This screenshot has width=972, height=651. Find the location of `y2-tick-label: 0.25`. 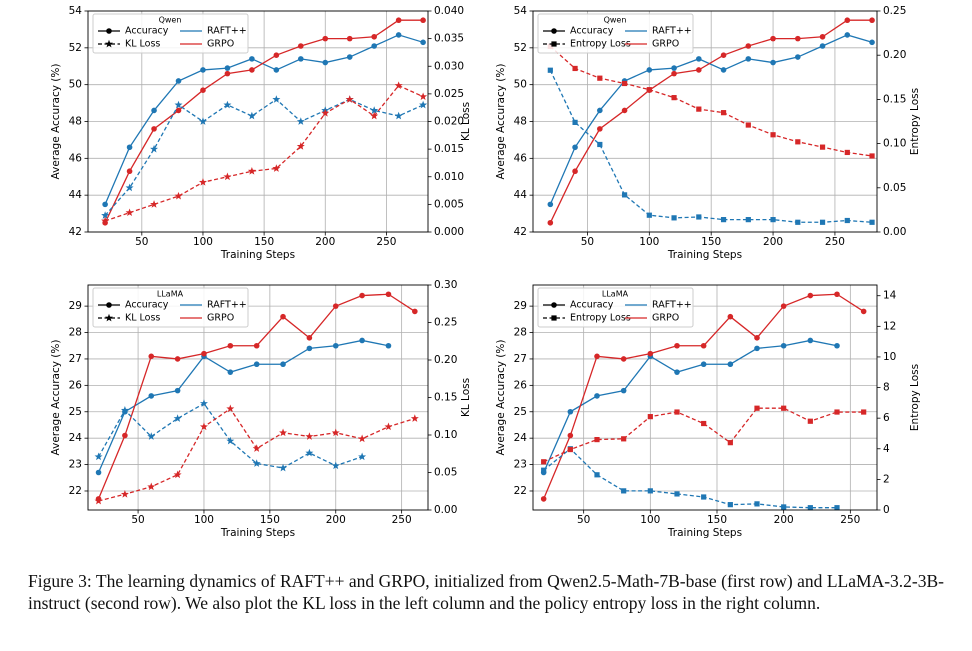

y2-tick-label: 0.25 is located at coordinates (445, 323).